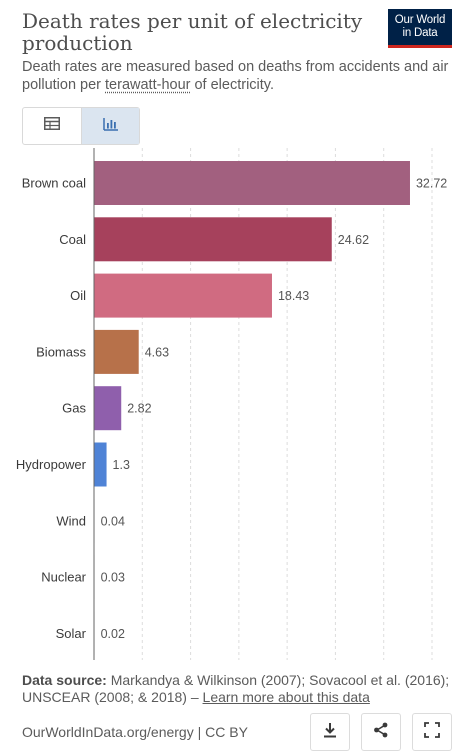 This screenshot has width=474, height=756. I want to click on value-label: 24.62, so click(353, 240).